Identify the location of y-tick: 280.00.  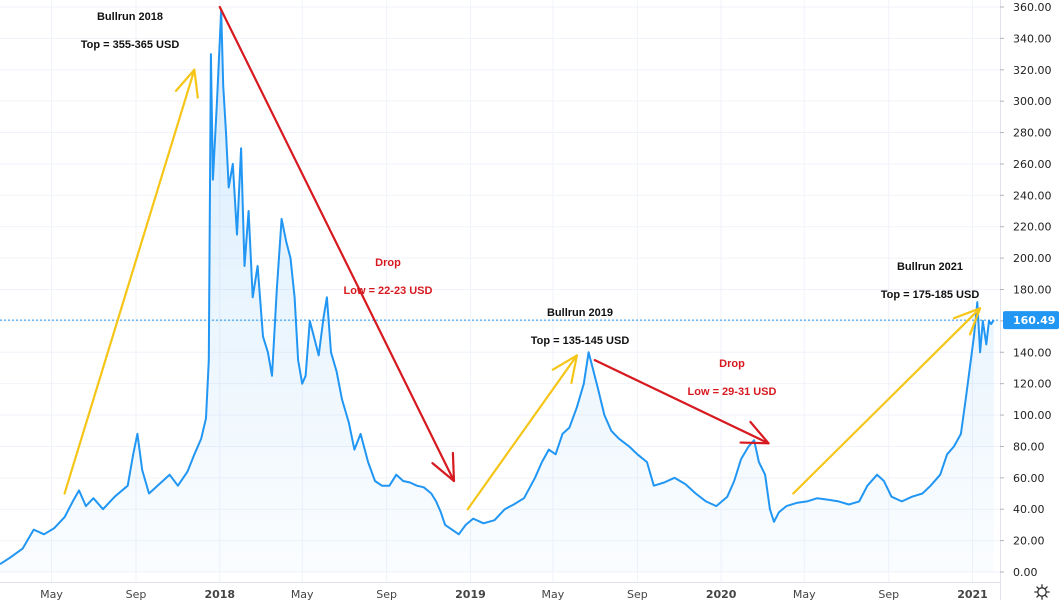
(1026, 133).